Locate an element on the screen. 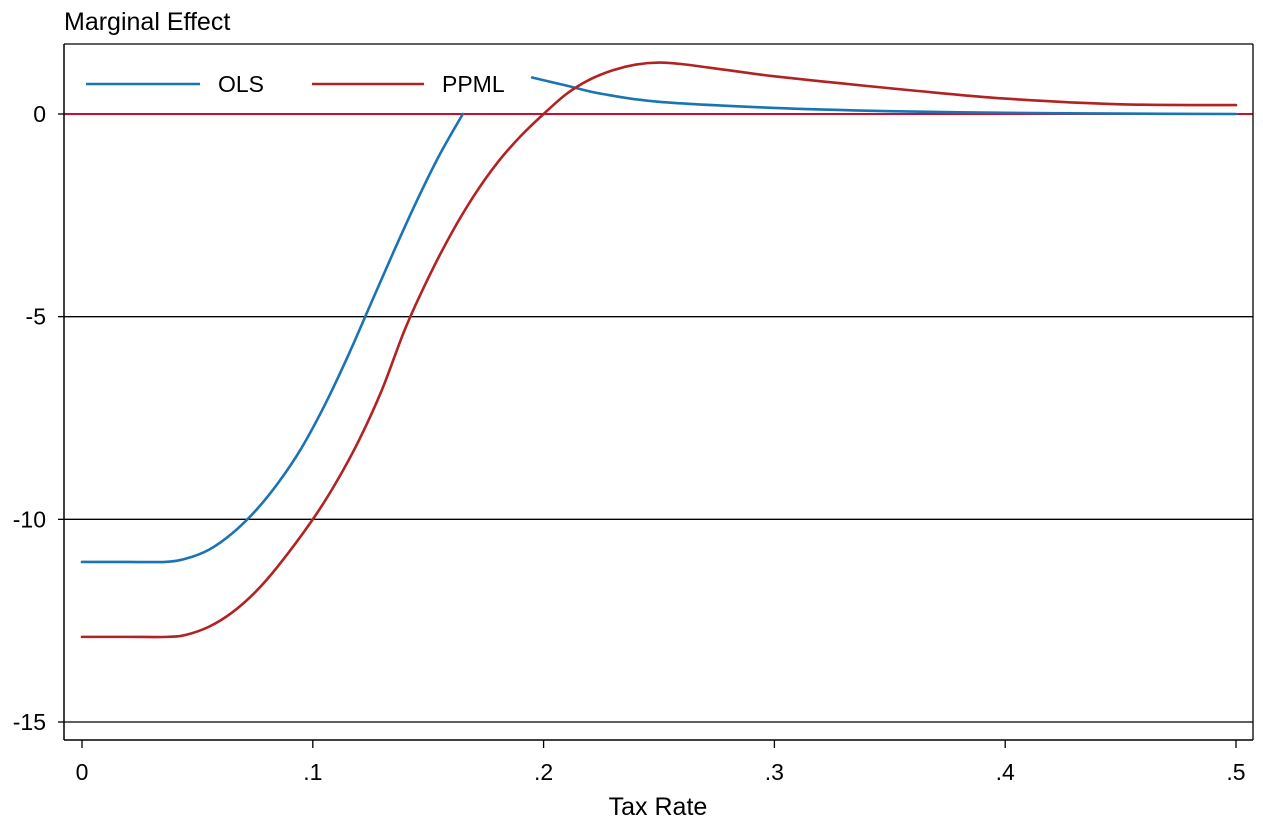 Image resolution: width=1263 pixels, height=823 pixels. legend: OLS PPML is located at coordinates (295, 84).